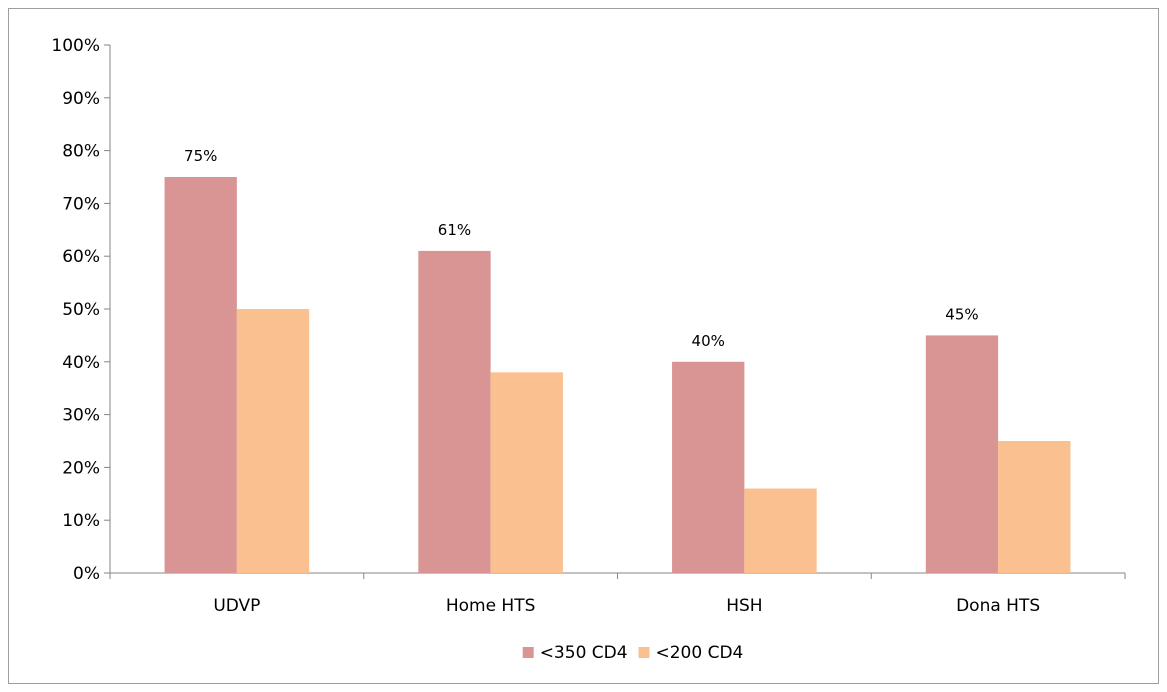 This screenshot has height=692, width=1167. I want to click on y-axis: 0% 10% 20% 30% 40% 50% 60% 70% 80% 90% 100%, so click(81, 310).